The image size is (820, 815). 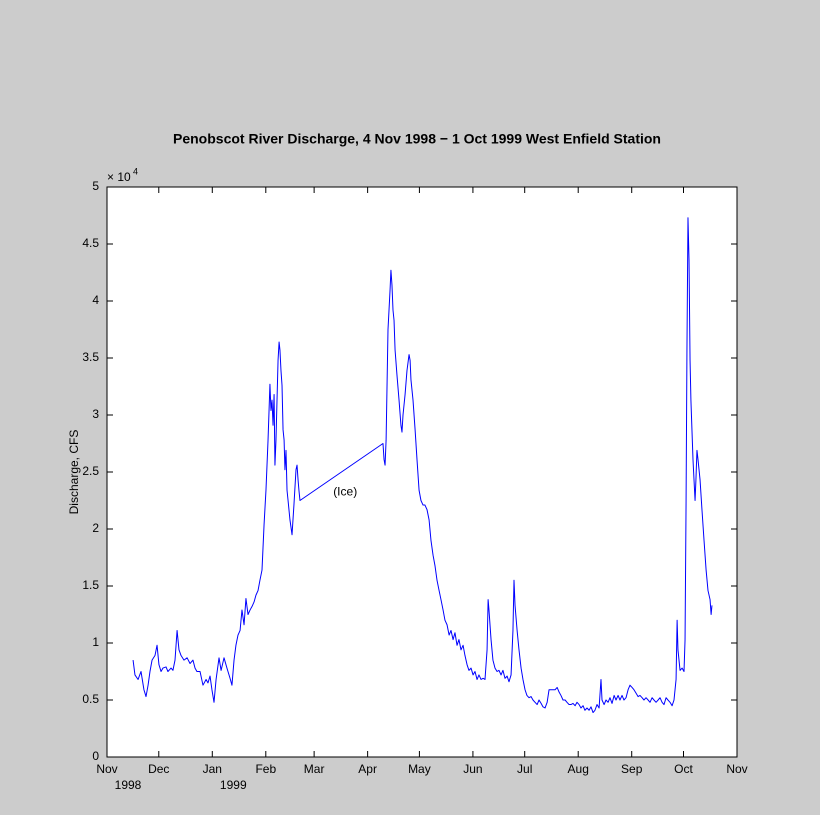 I want to click on x-tick-label: Oct, so click(x=683, y=769).